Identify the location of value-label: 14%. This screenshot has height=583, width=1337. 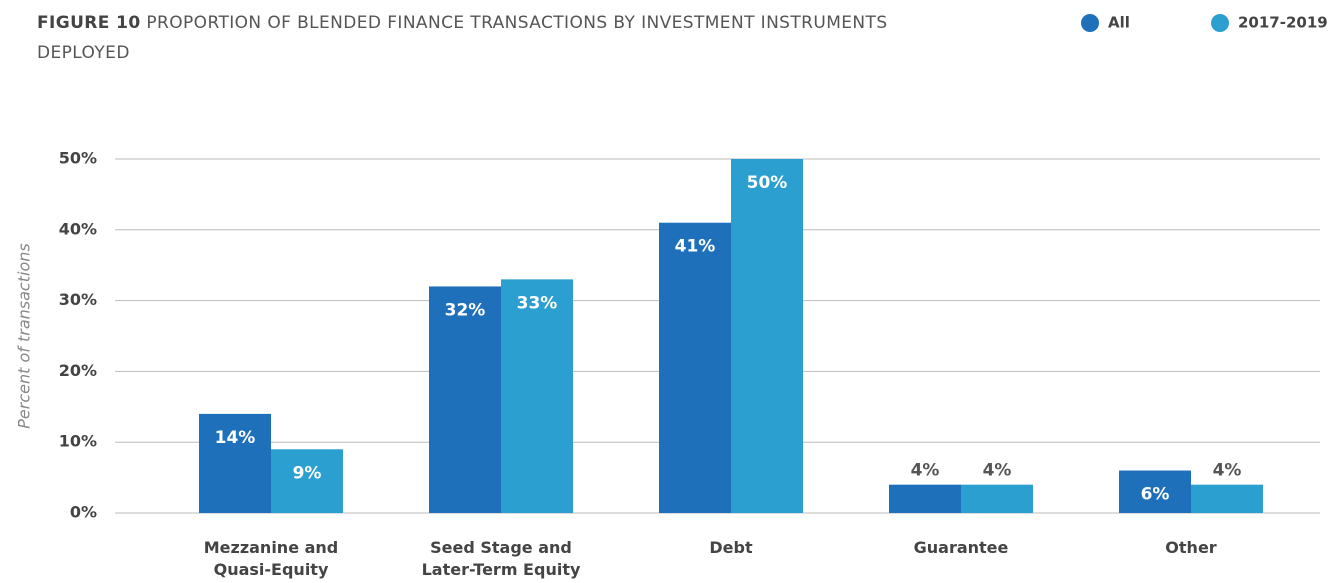
(235, 438).